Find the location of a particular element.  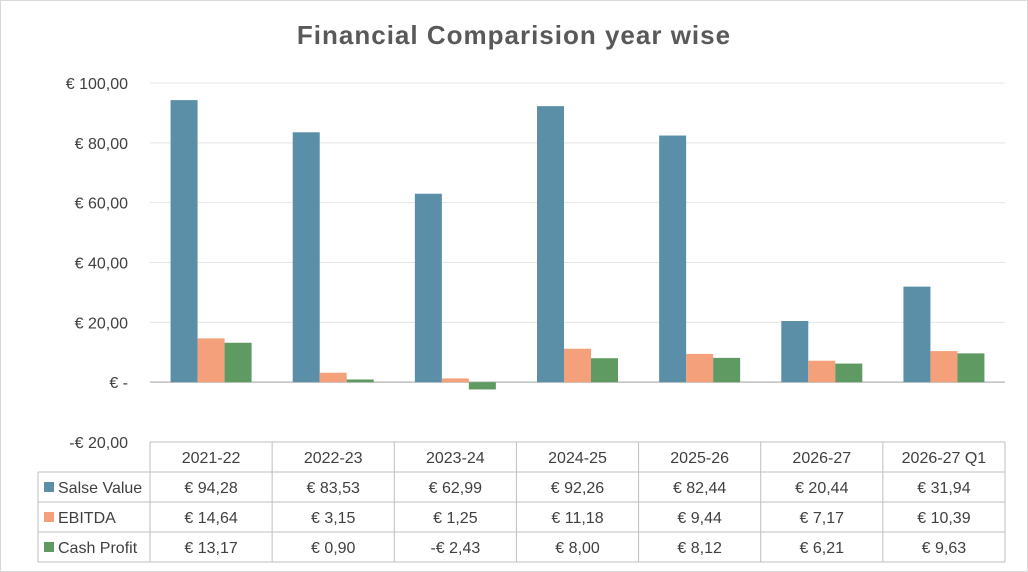

data-label: € 7,17 is located at coordinates (822, 518).